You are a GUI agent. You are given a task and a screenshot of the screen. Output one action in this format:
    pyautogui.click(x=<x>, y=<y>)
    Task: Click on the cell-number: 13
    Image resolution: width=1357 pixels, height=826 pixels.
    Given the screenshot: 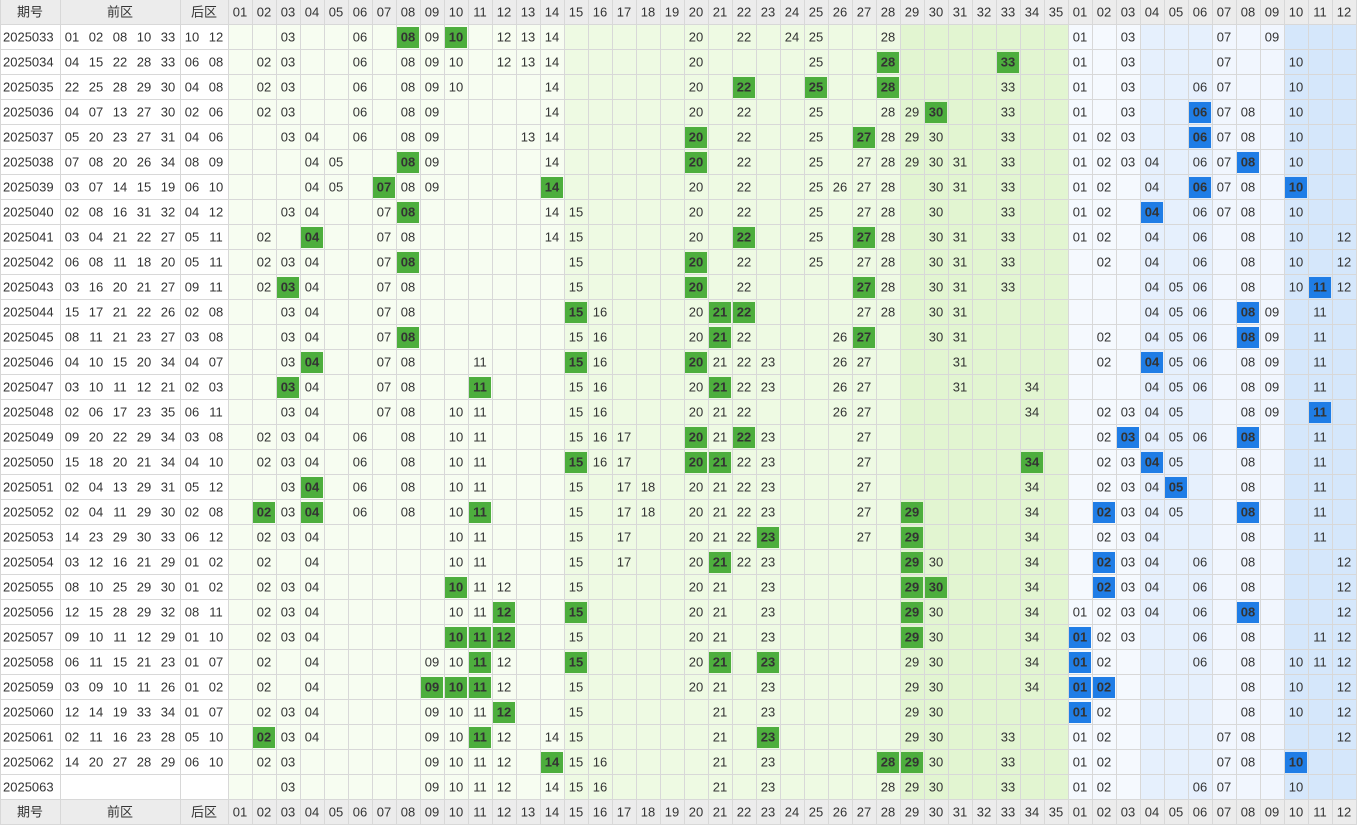 What is the action you would take?
    pyautogui.click(x=528, y=61)
    